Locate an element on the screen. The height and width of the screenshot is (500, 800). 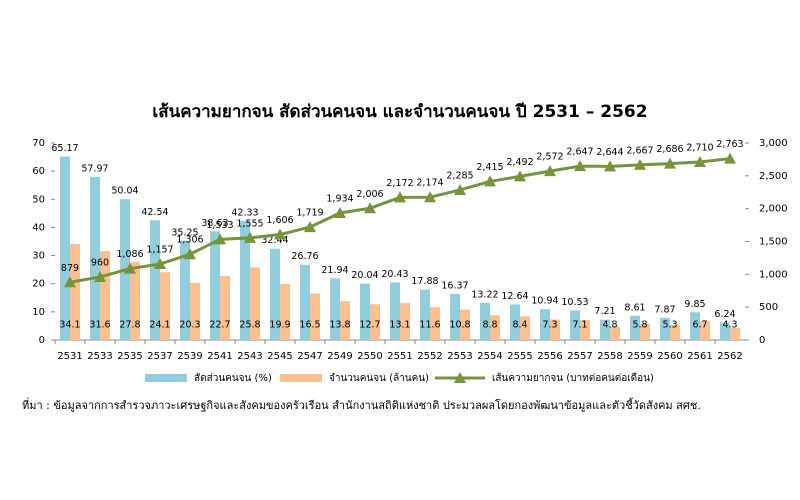
bar-value-label: 34.1 is located at coordinates (69, 325).